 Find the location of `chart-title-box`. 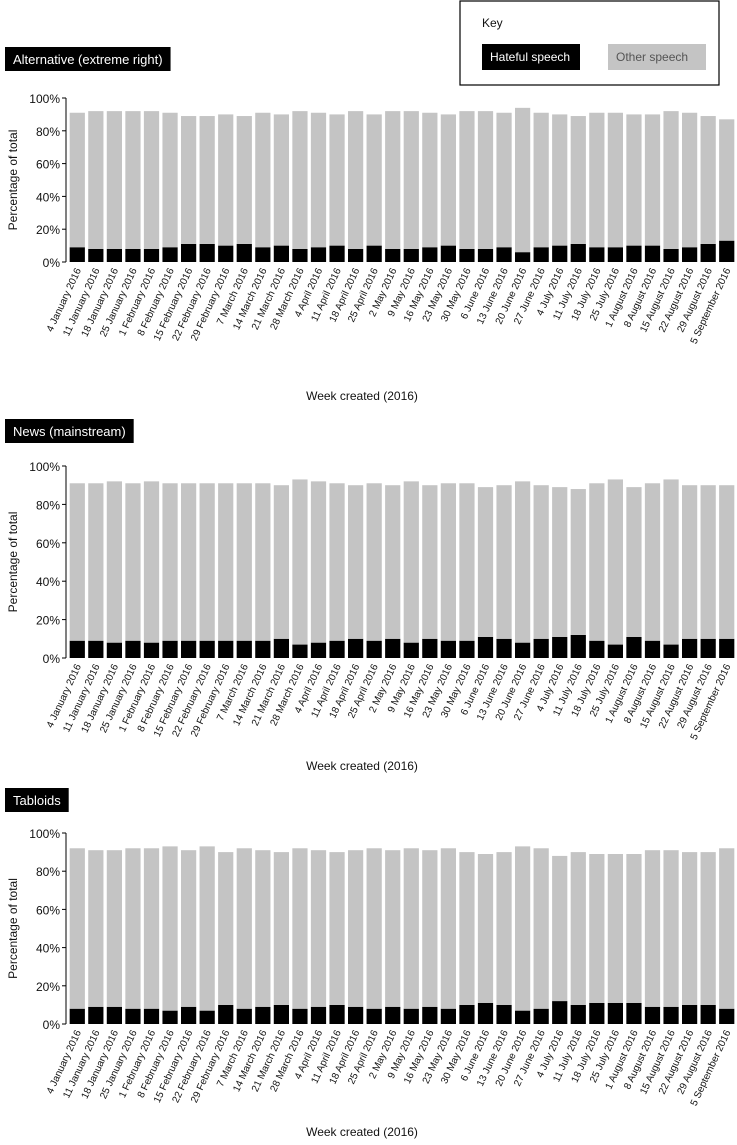

chart-title-box is located at coordinates (37, 800).